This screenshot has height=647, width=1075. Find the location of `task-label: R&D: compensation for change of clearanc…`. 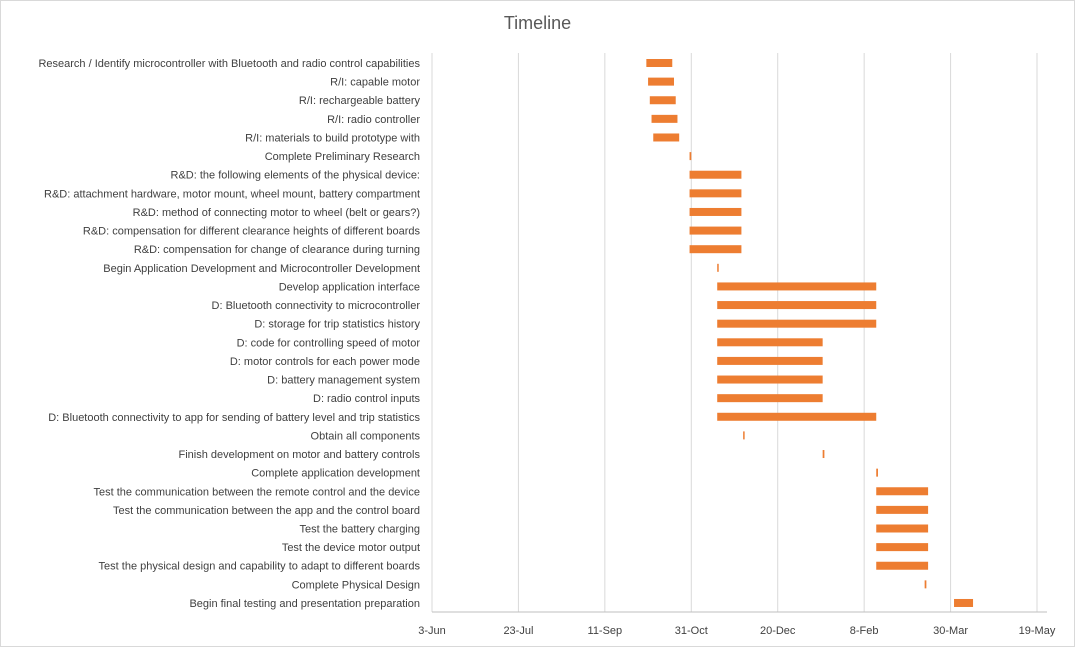

task-label: R&D: compensation for change of clearanc… is located at coordinates (277, 250).